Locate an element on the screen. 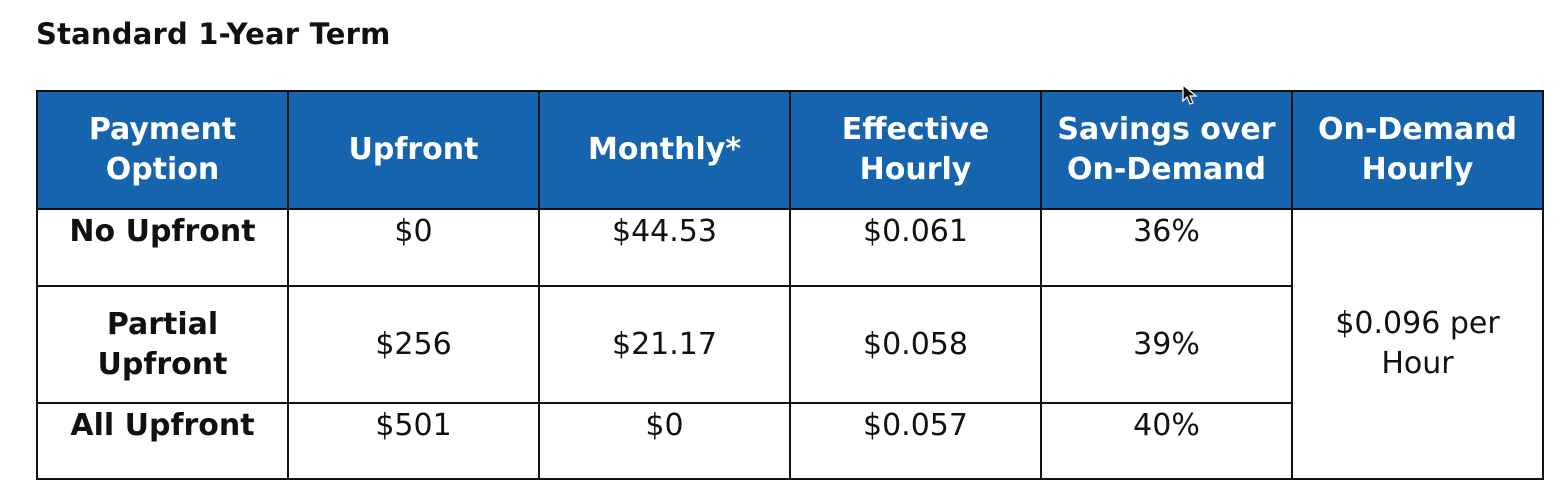 Image resolution: width=1562 pixels, height=497 pixels. cell-savings: 36% is located at coordinates (1166, 247).